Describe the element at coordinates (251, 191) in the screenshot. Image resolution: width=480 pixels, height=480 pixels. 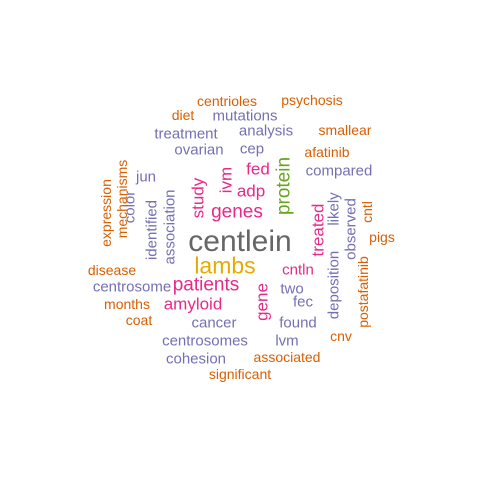
I see `word-adp: adp` at that location.